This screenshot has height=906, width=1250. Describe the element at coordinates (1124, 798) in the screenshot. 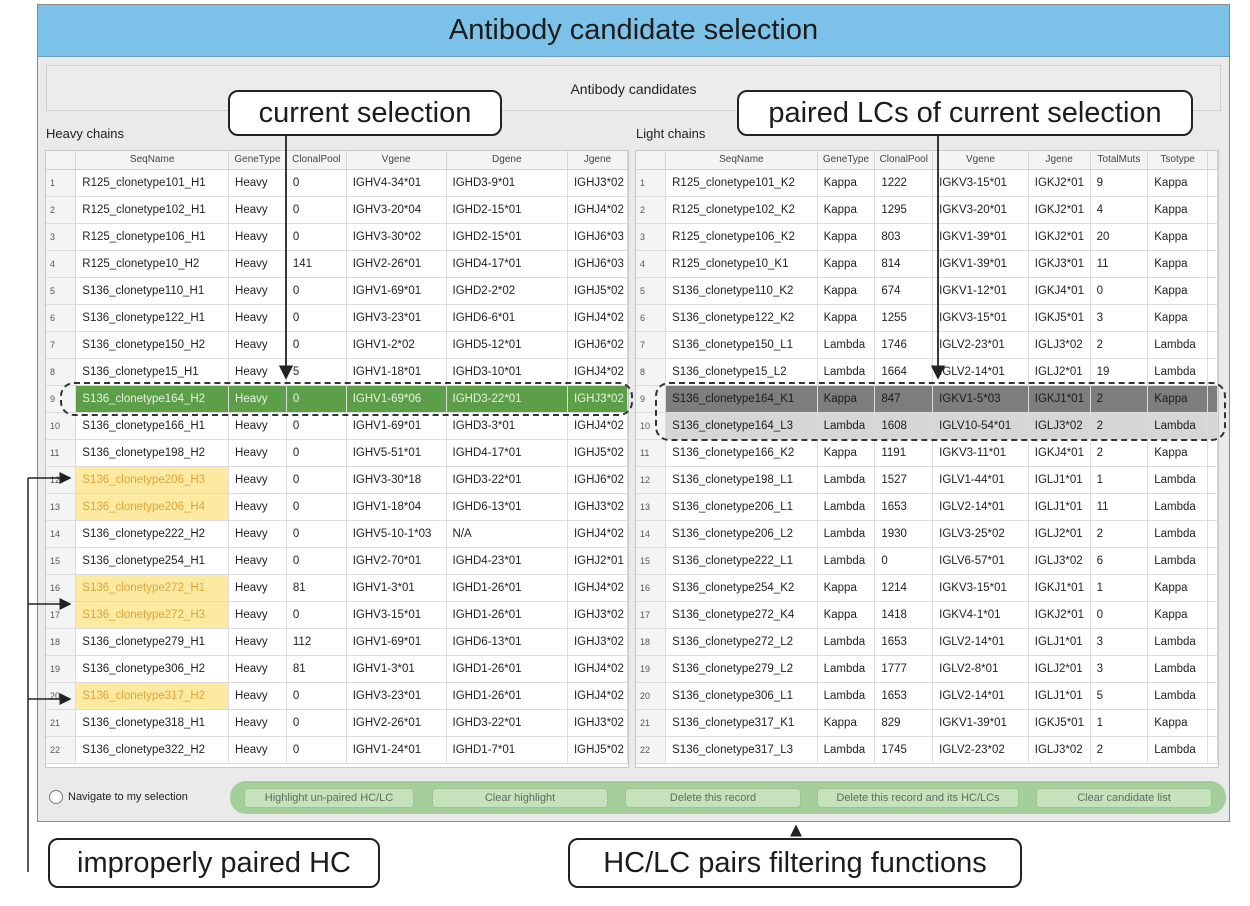

I see `clear-candidate-list-button: Clear candidate list` at that location.